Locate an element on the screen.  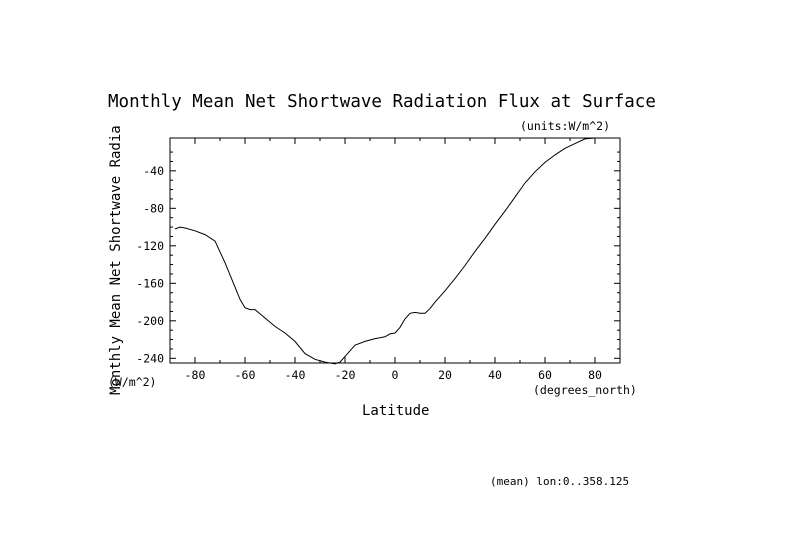
y-axis-label: Monthly Mean Net Shortwave Radia is located at coordinates (116, 260).